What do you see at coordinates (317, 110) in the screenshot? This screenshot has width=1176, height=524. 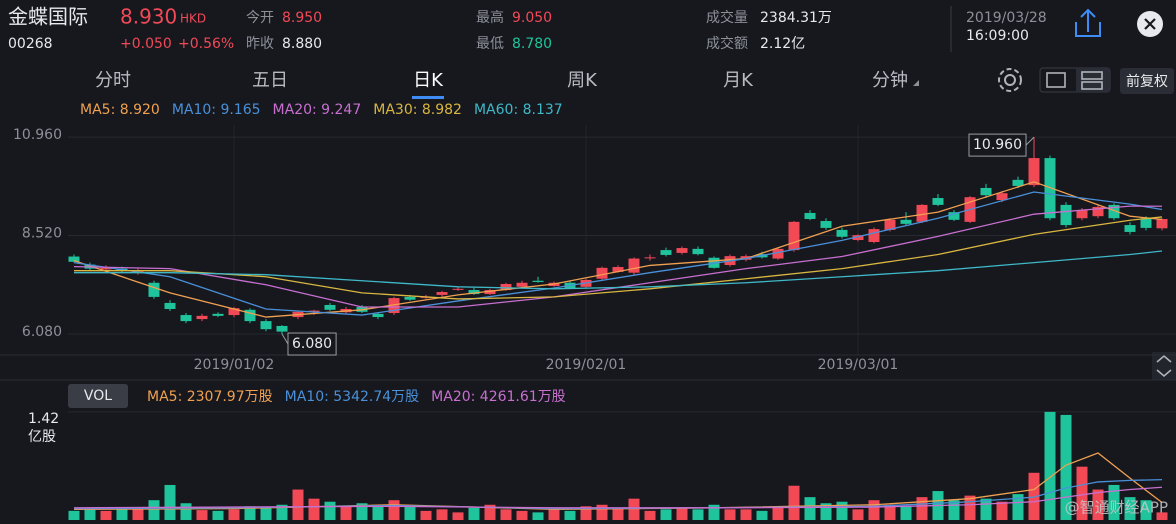 I see `ma-legend: MA20: 9.247` at bounding box center [317, 110].